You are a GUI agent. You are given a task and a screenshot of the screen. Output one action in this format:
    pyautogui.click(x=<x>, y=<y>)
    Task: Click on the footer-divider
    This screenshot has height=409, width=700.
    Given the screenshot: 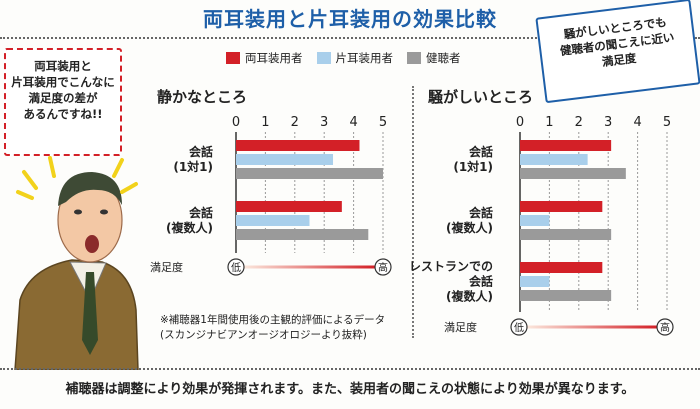 What is the action you would take?
    pyautogui.click(x=350, y=369)
    